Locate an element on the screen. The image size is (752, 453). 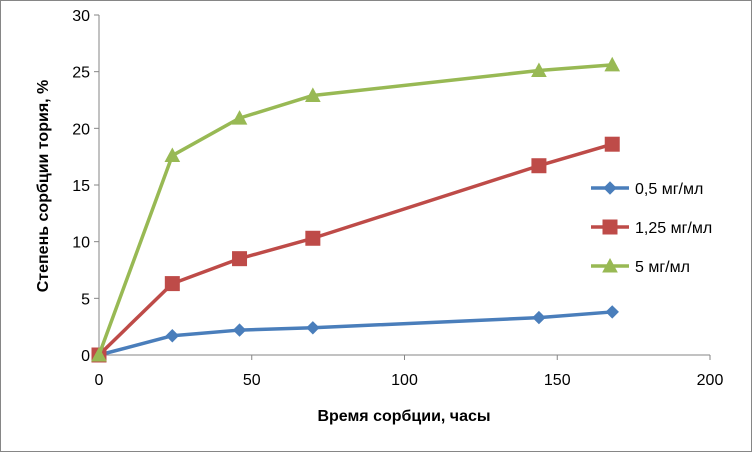
legend: 0,5 мг/мл 1,25 мг/мл 5 мг/мл is located at coordinates (651, 228).